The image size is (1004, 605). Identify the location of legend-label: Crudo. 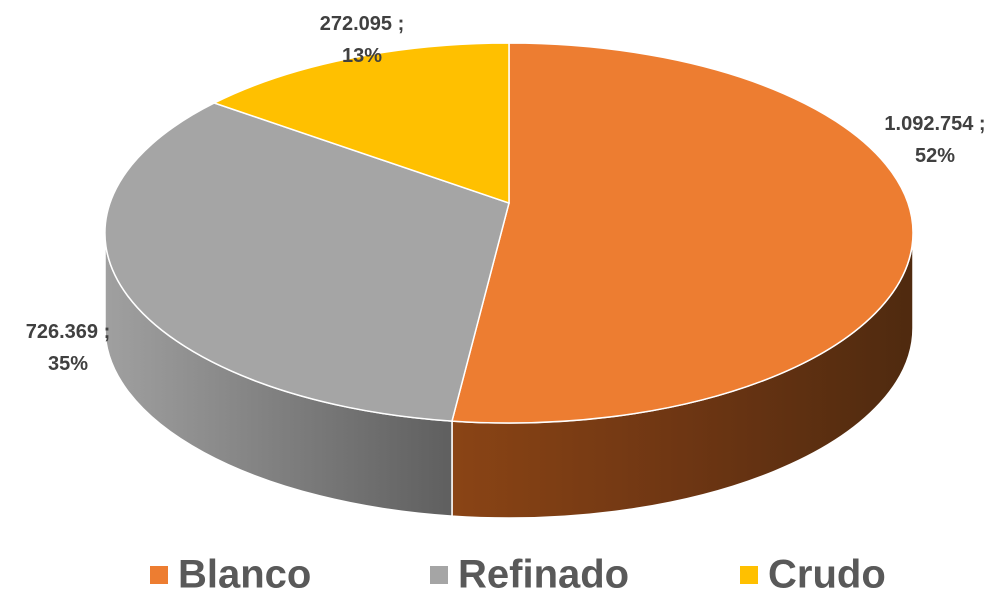
(827, 575).